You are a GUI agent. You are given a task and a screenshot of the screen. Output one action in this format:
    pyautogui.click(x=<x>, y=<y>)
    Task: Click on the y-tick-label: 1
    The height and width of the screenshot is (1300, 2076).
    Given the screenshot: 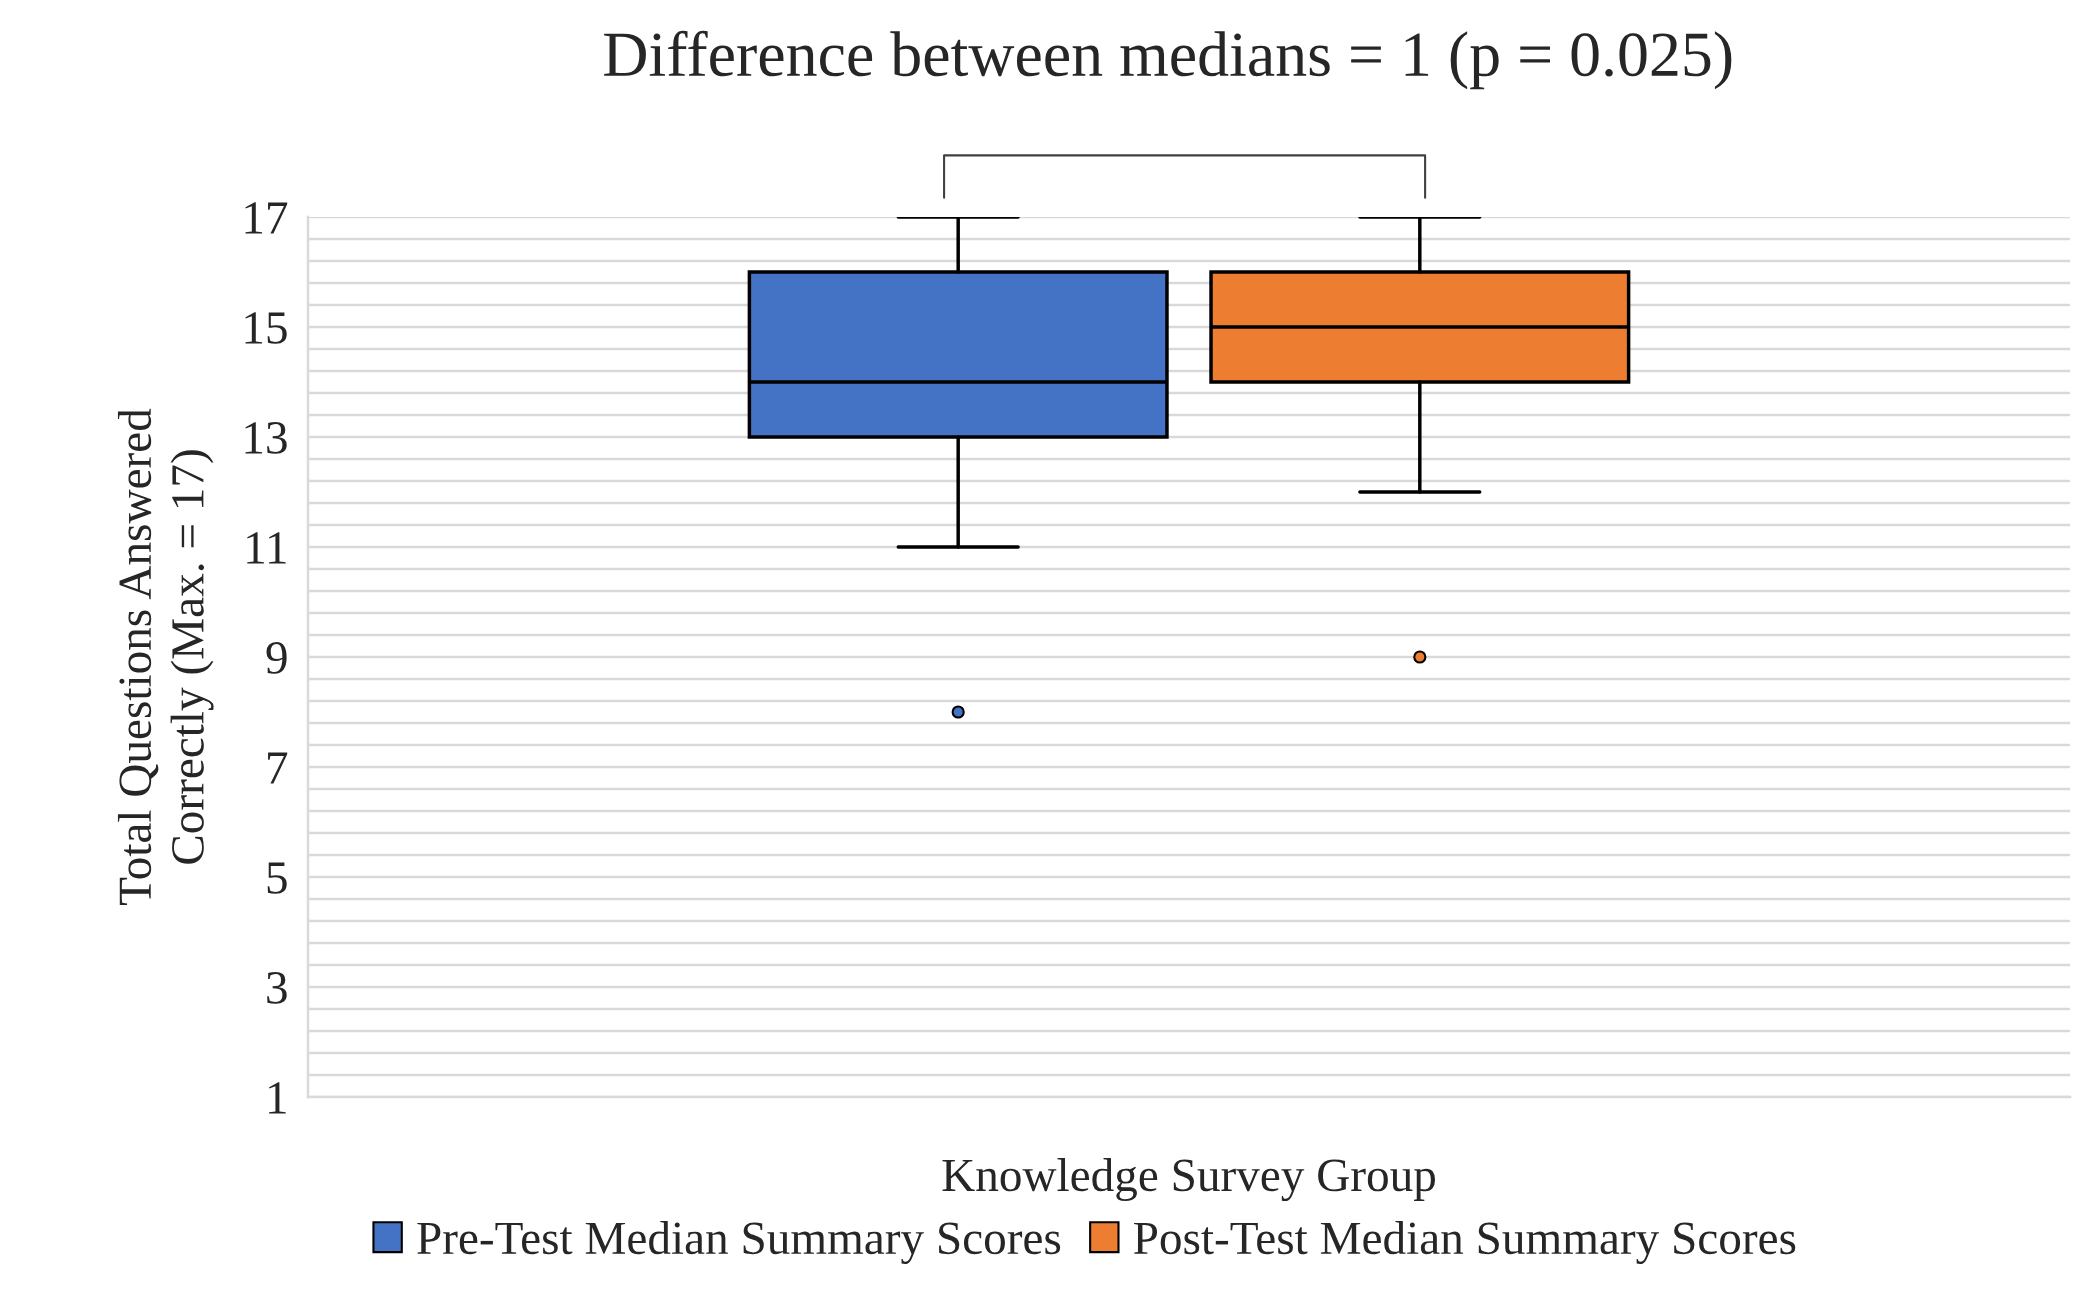 What is the action you would take?
    pyautogui.click(x=277, y=1098)
    